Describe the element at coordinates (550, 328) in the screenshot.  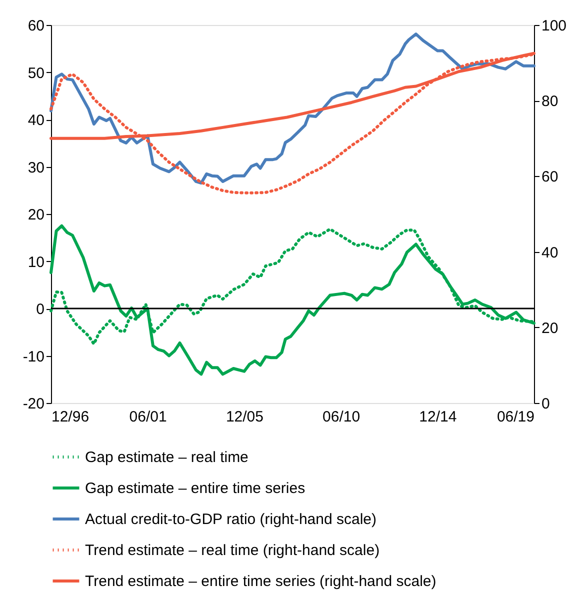
I see `y2-tick-label: 20` at that location.